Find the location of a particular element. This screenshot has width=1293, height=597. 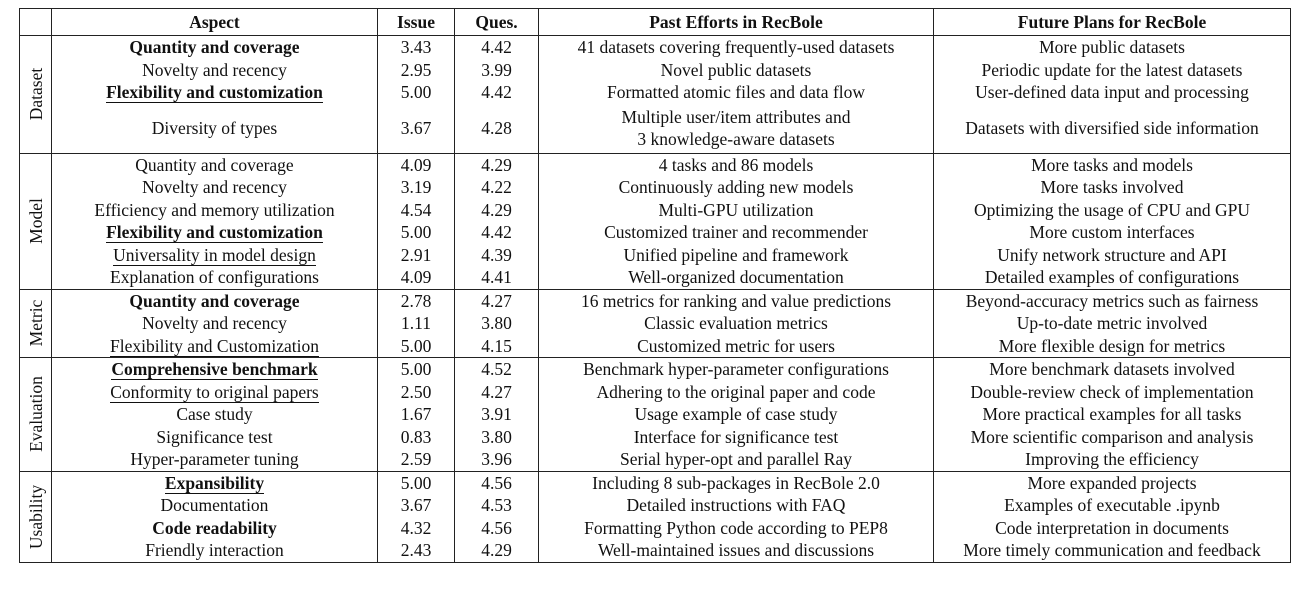

past-efforts-cell: Unified pipeline and framework is located at coordinates (736, 254).